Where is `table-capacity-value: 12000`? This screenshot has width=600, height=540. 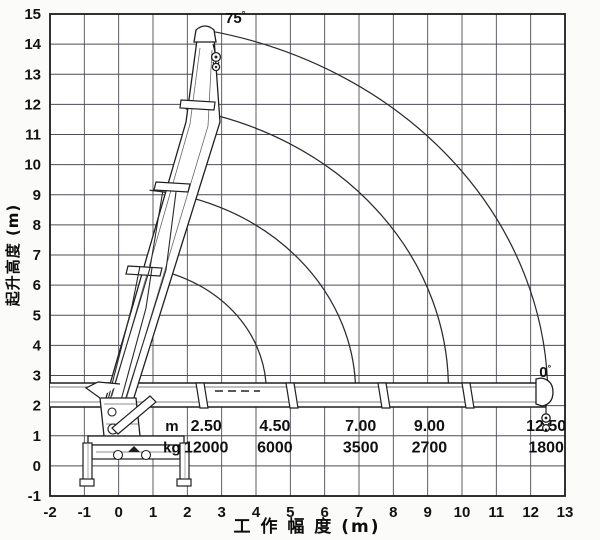 table-capacity-value: 12000 is located at coordinates (206, 447).